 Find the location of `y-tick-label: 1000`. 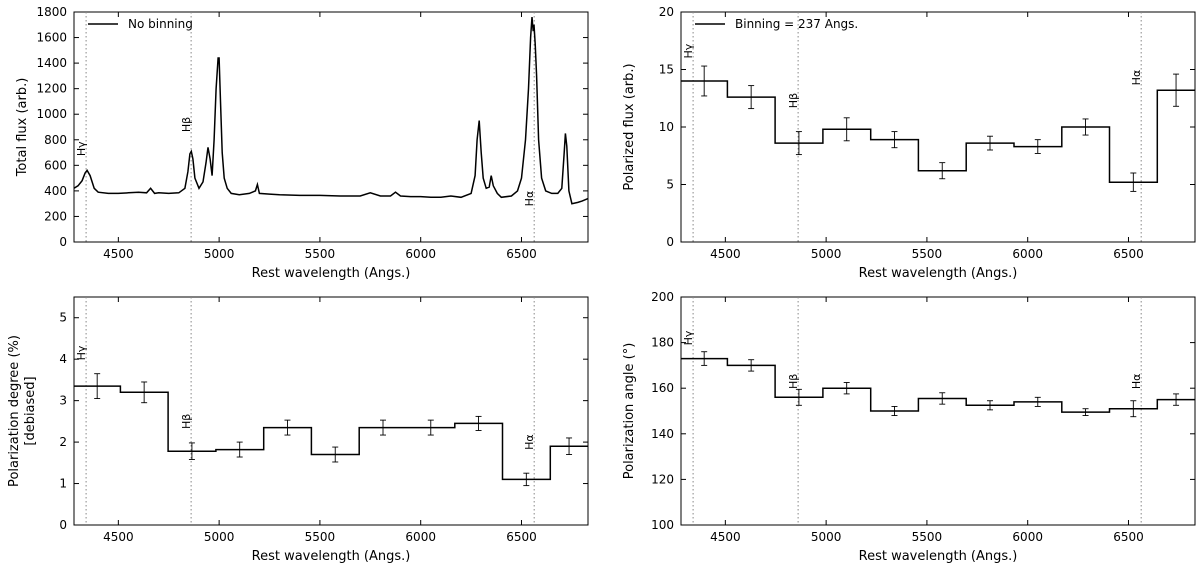

y-tick-label: 1000 is located at coordinates (51, 114).